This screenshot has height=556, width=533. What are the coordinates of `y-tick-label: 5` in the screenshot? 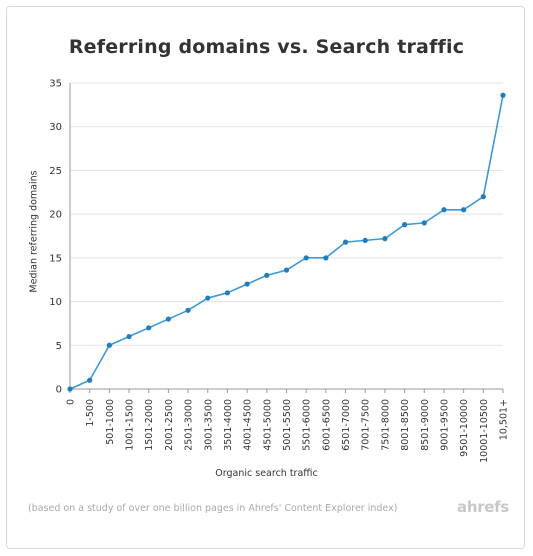 It's located at (59, 346).